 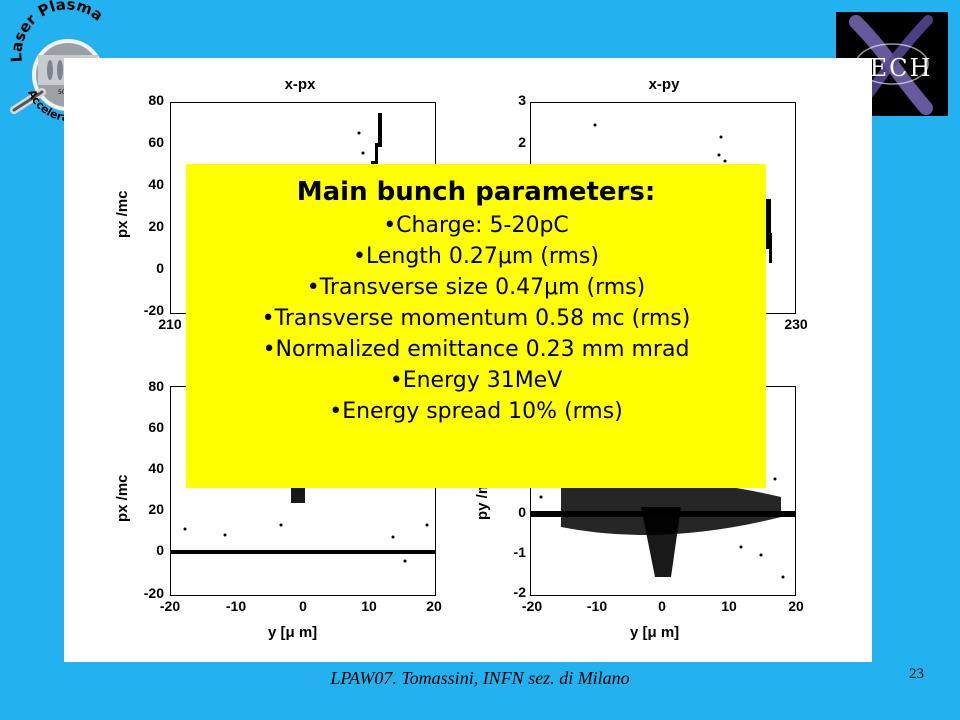 What do you see at coordinates (476, 318) in the screenshot?
I see `param-transverse-momentum: •Transverse momentum 0.58 mc (rms)` at bounding box center [476, 318].